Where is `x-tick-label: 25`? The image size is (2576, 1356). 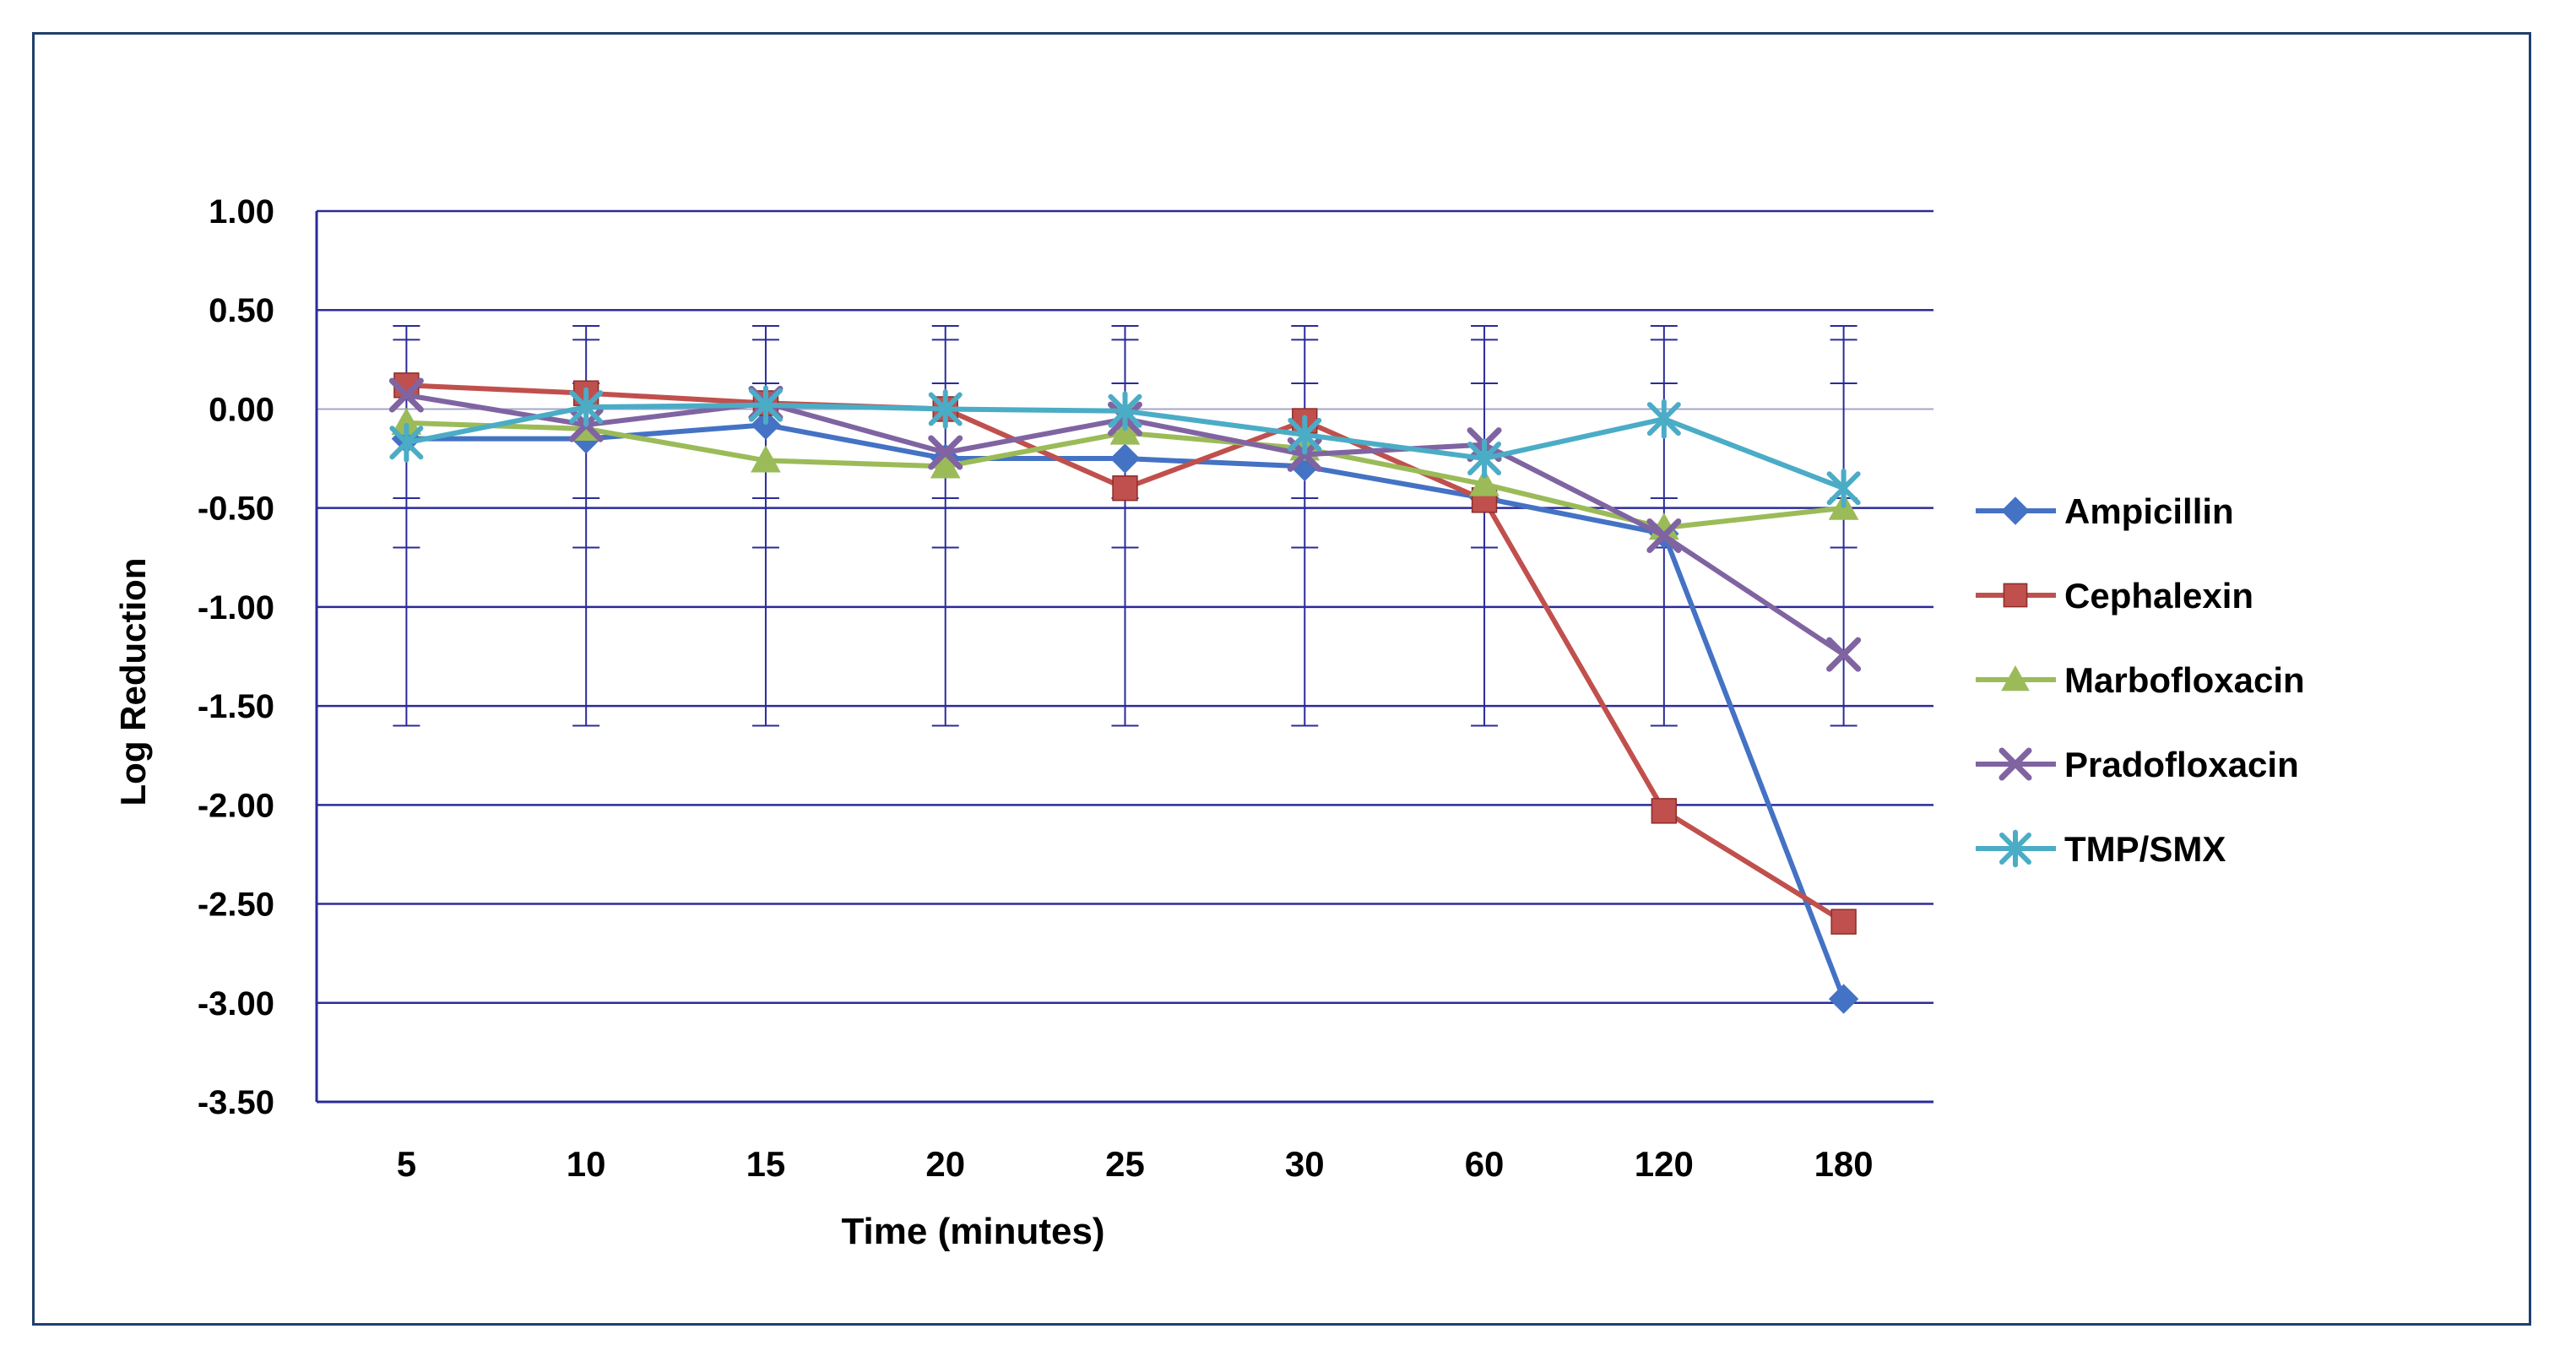
x-tick-label: 25 is located at coordinates (1125, 1164).